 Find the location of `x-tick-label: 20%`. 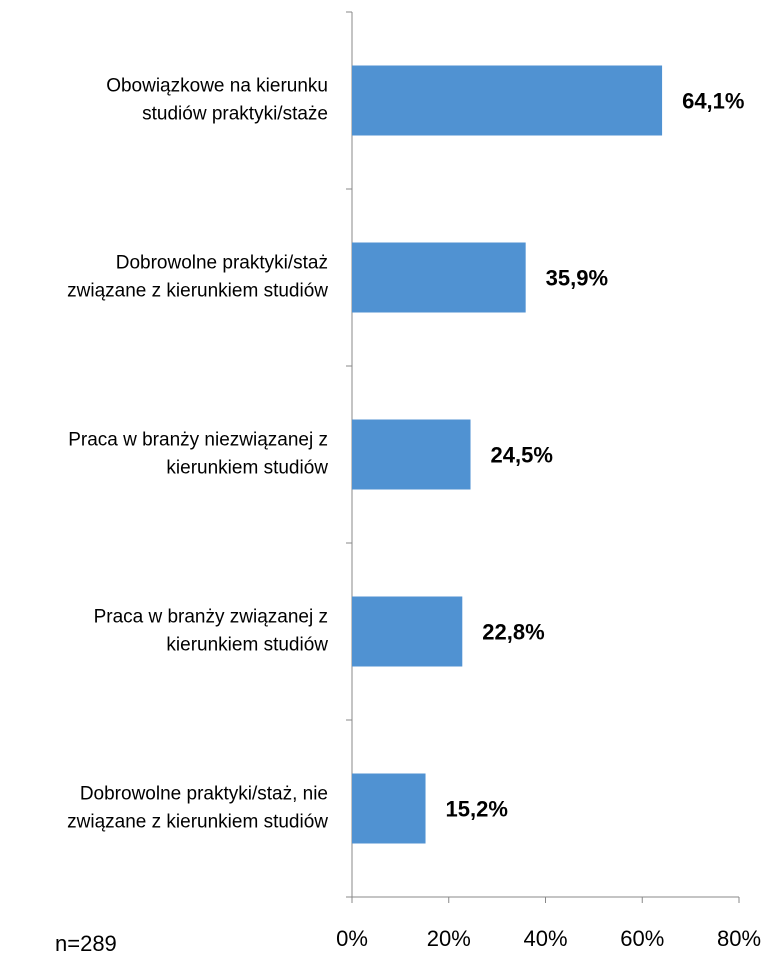

x-tick-label: 20% is located at coordinates (449, 938).